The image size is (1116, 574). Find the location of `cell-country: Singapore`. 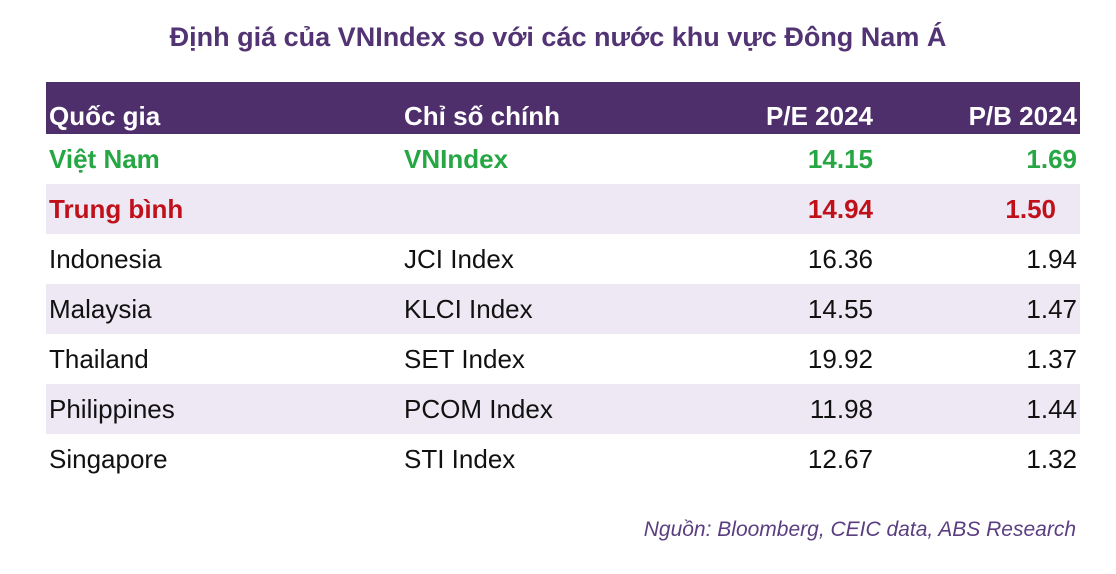

cell-country: Singapore is located at coordinates (108, 458).